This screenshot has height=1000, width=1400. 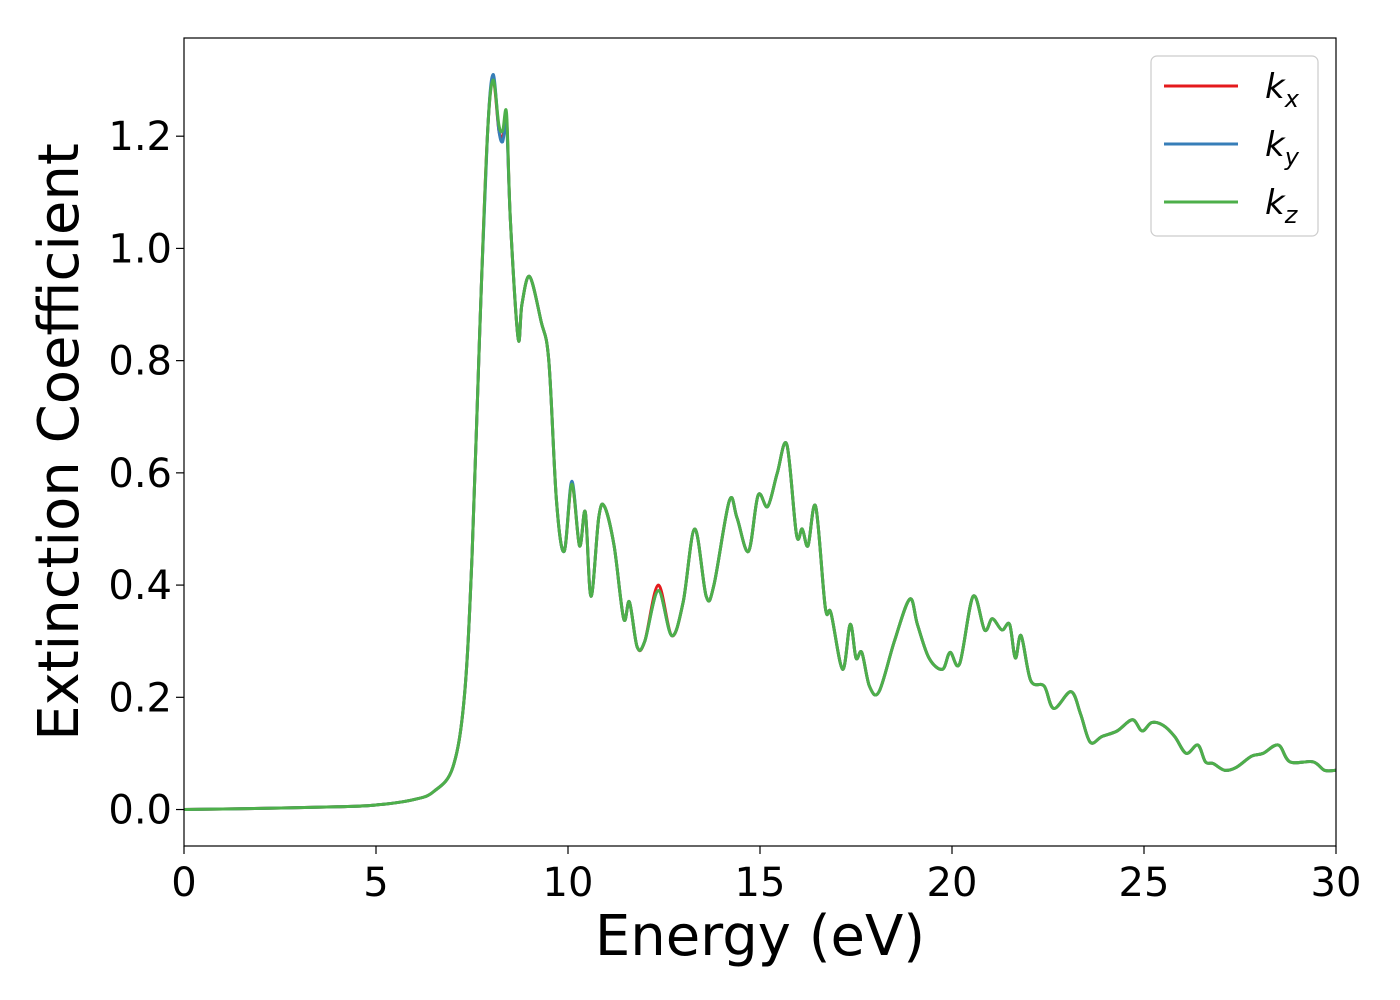 I want to click on x-axis: 0 5 10 15 20 25 30, so click(x=766, y=876).